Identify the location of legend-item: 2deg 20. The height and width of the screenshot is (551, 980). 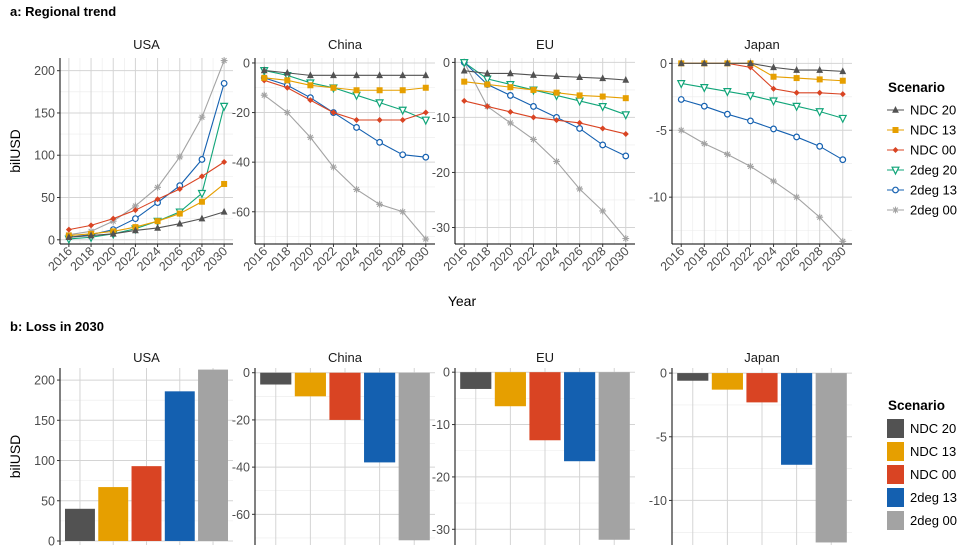
(922, 170).